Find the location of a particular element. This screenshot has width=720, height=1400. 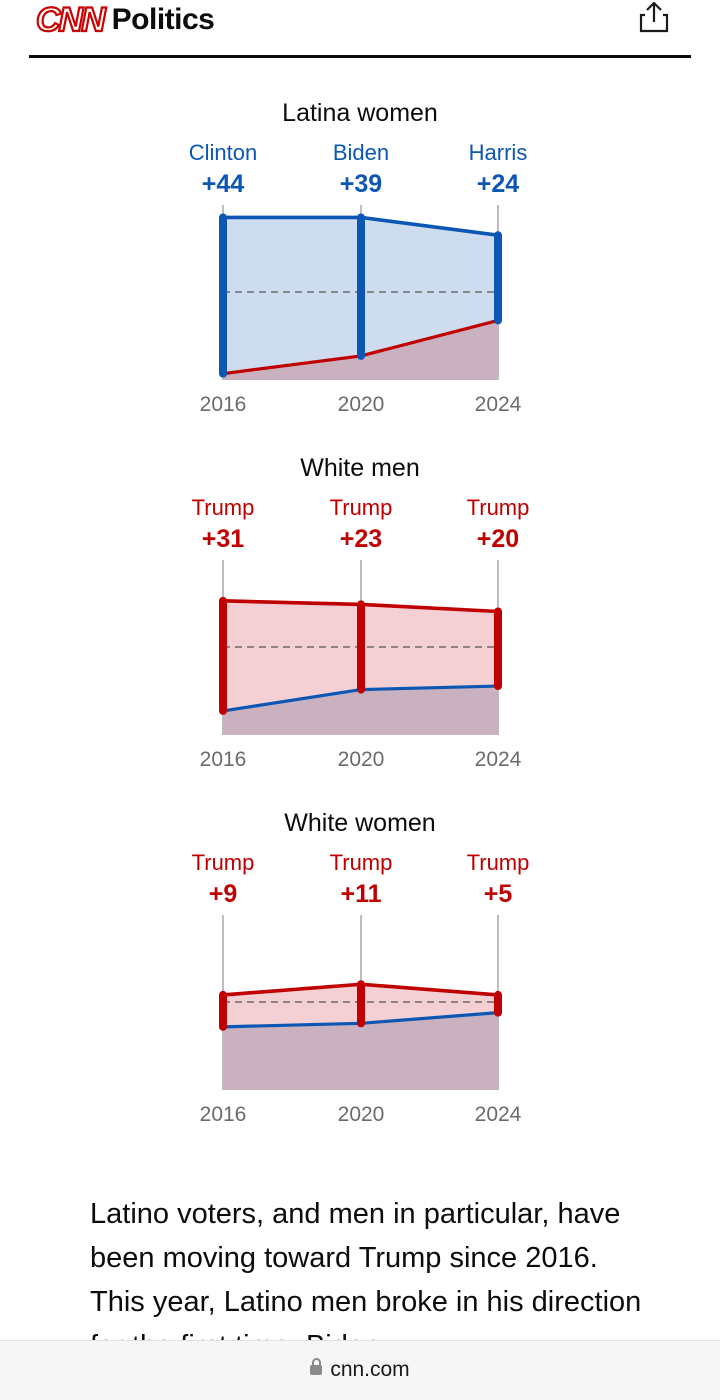

chart-title: White men is located at coordinates (359, 468).